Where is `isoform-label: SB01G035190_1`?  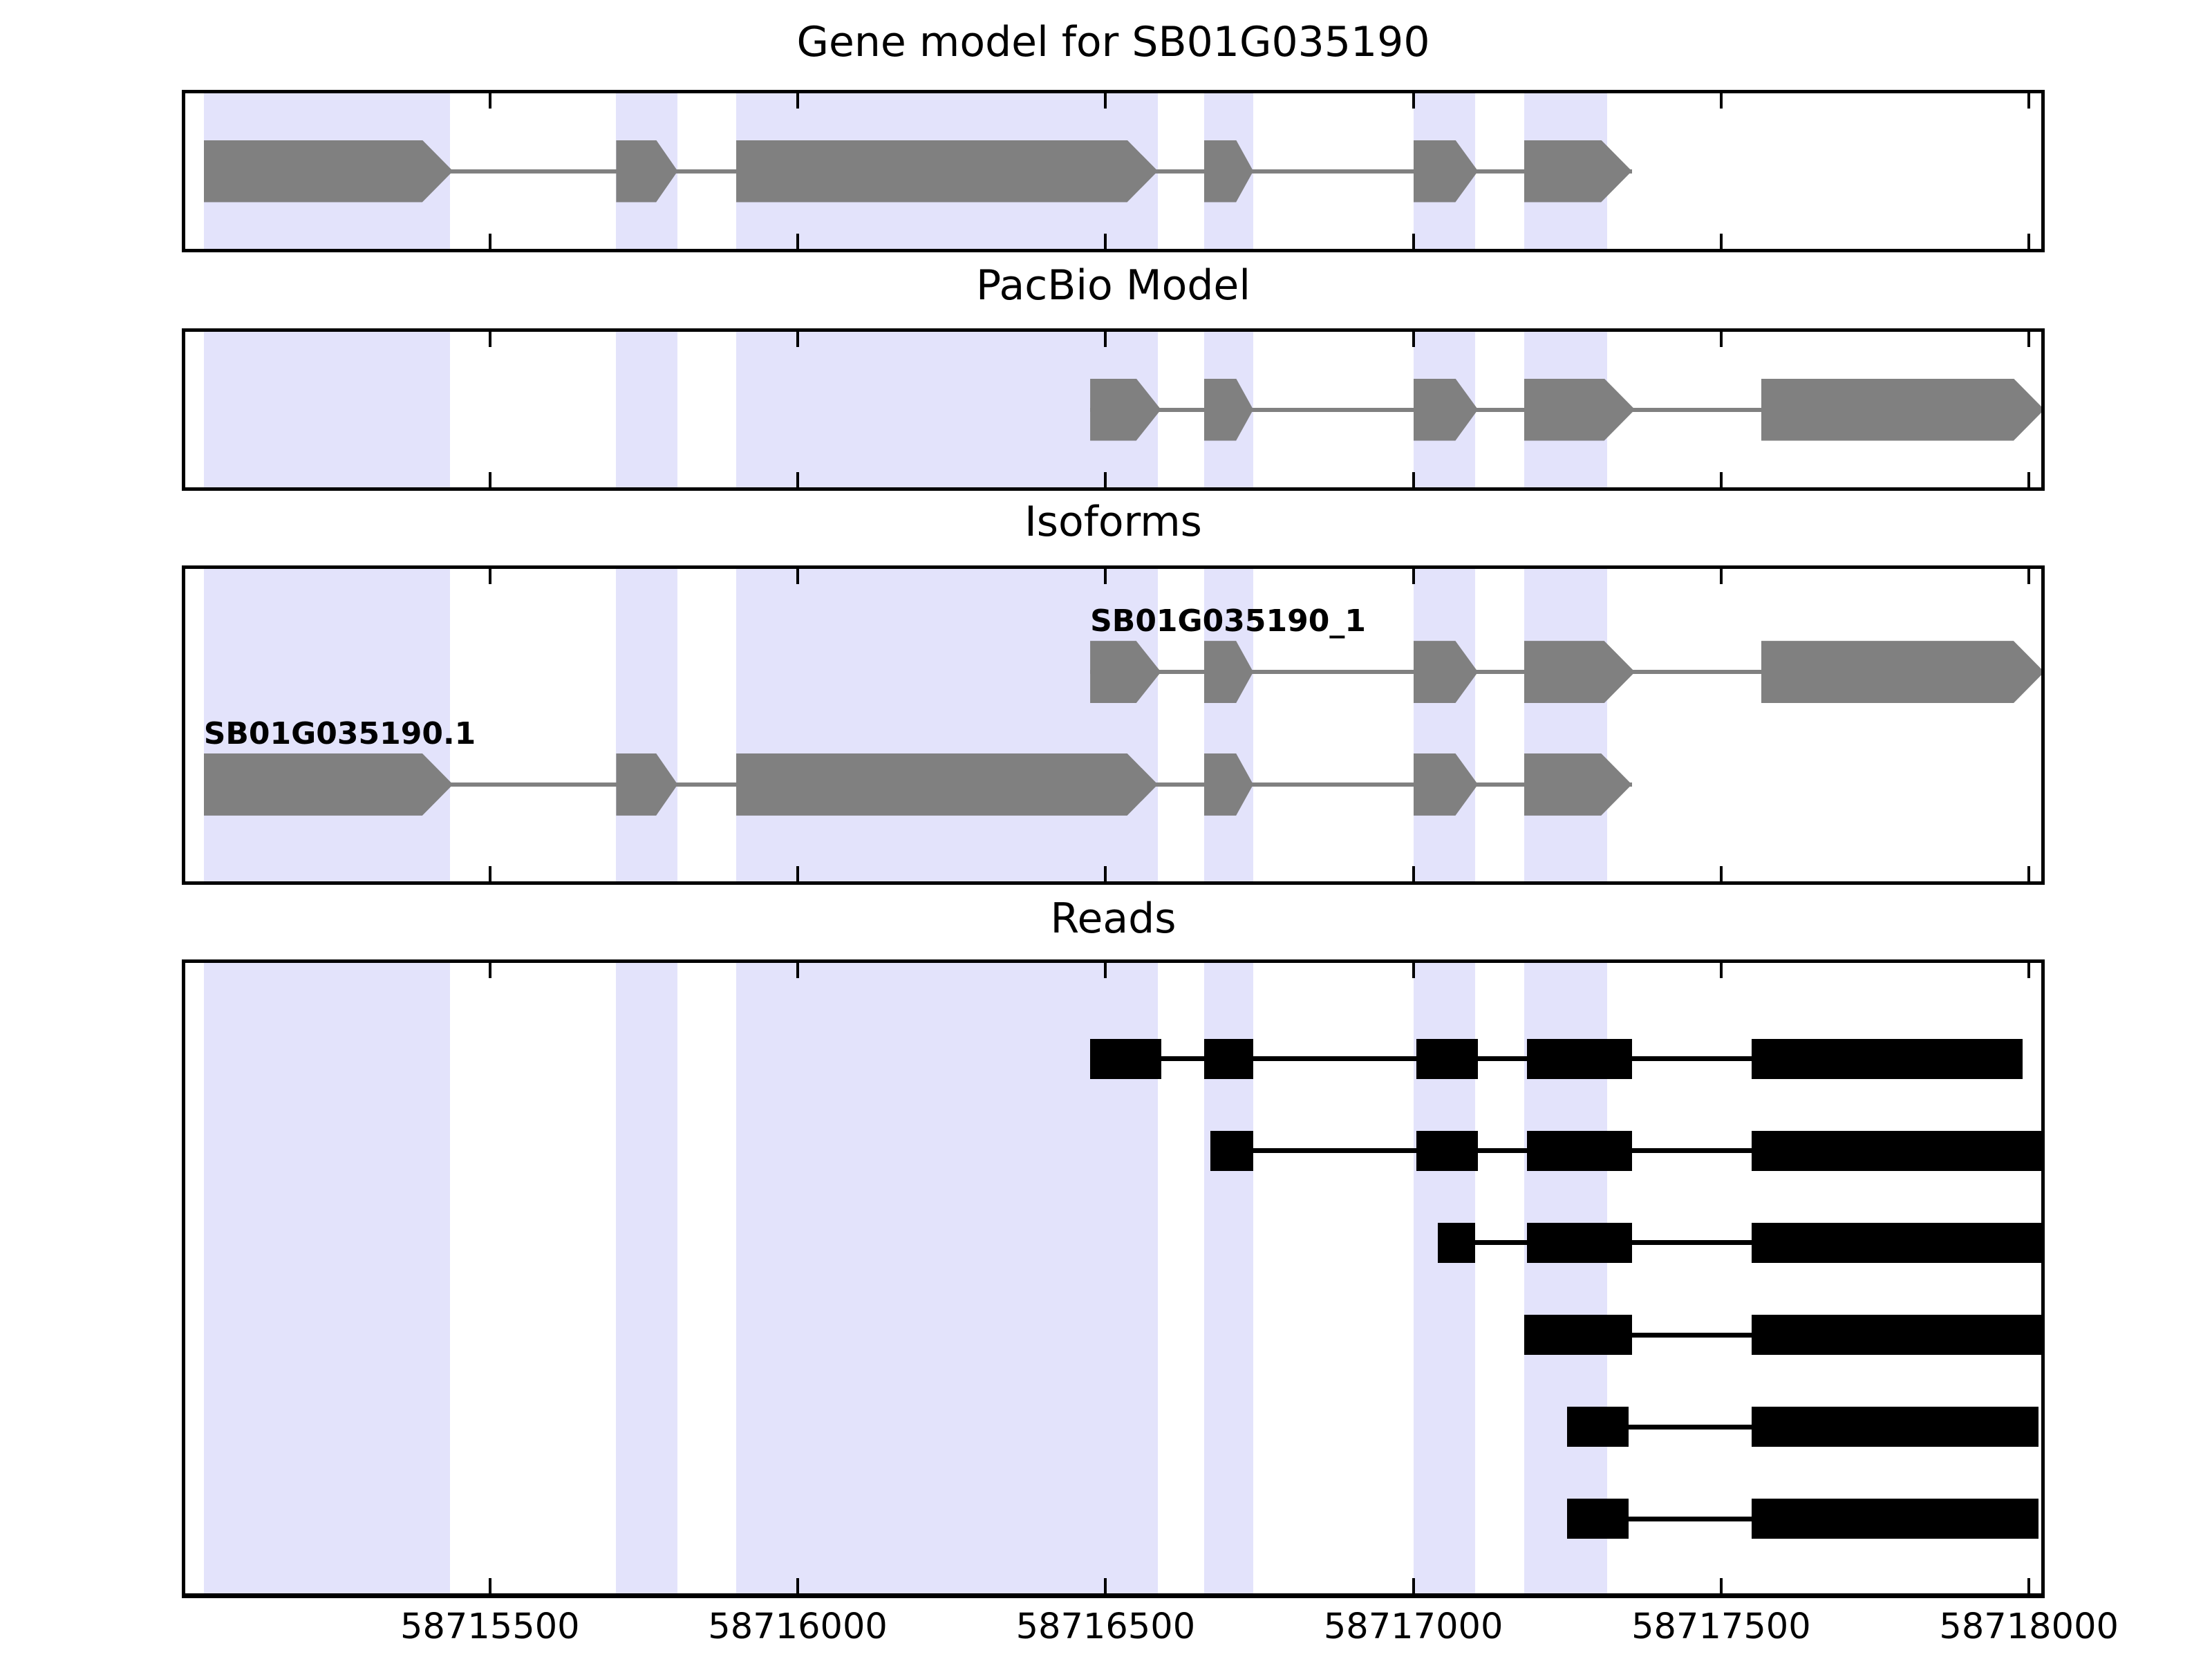 isoform-label: SB01G035190_1 is located at coordinates (1228, 621).